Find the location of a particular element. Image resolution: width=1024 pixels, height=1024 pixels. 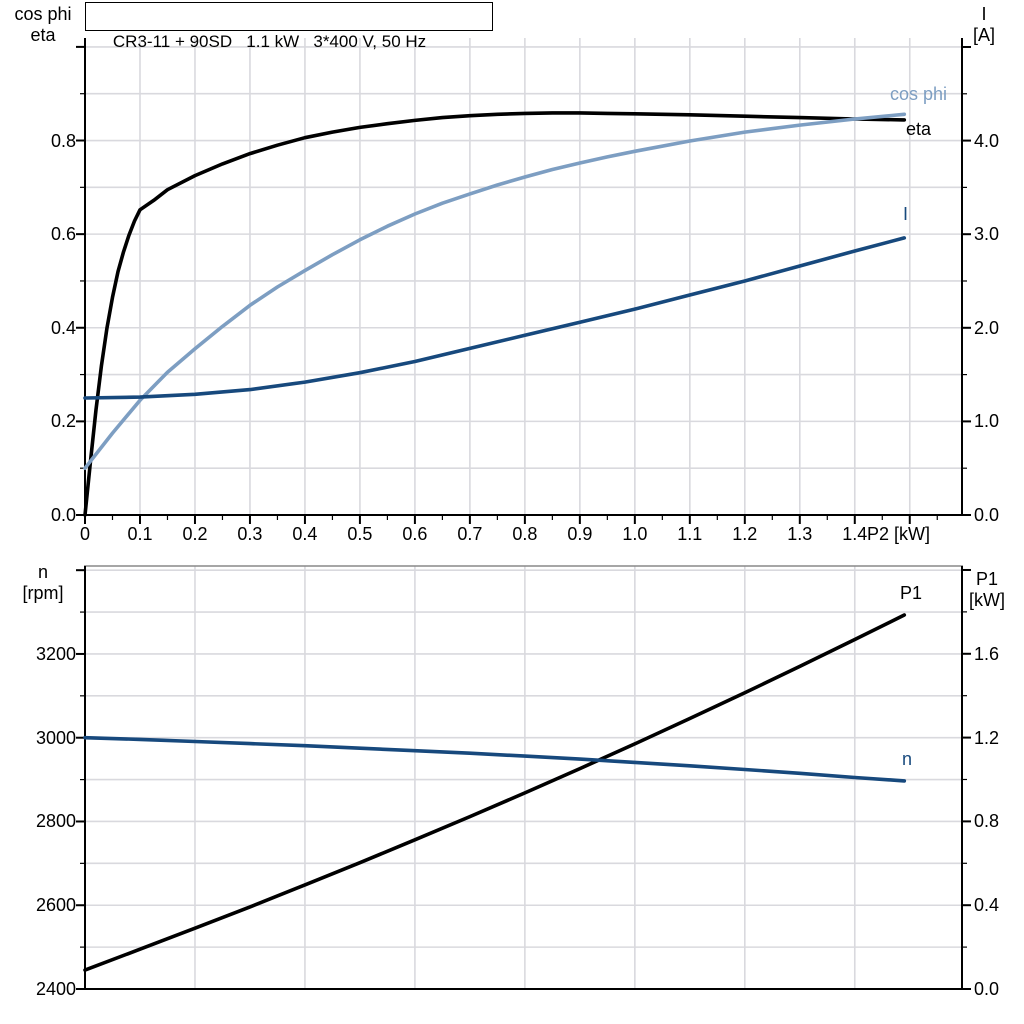

axis-title-p1-unit: [kW] is located at coordinates (987, 600).